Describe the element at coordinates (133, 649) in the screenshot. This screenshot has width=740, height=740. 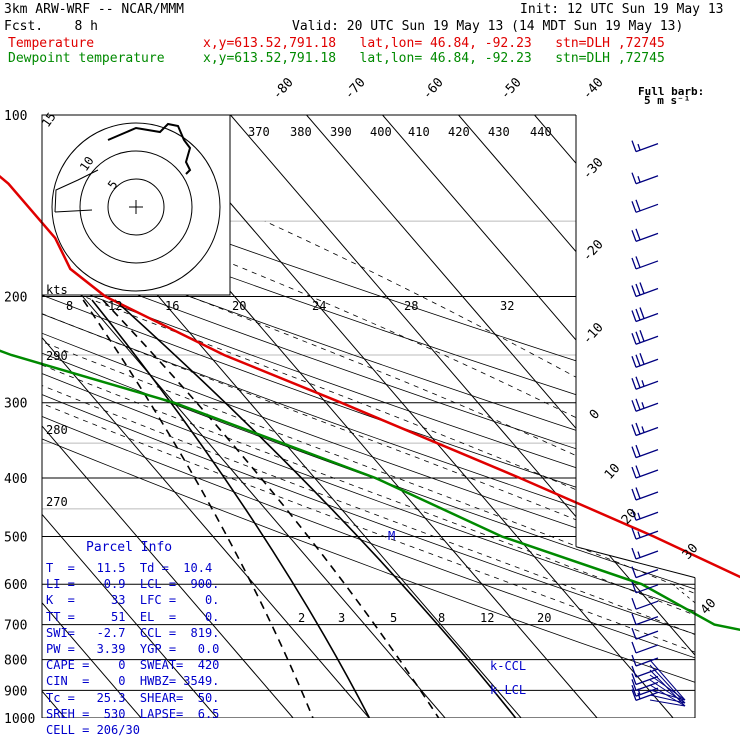
I see `parcel-info-row: PW = 3.39 YGP = 0.0` at that location.